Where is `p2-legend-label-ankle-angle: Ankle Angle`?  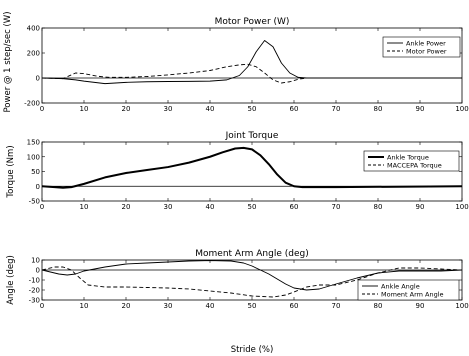 p2-legend-label-ankle-angle: Ankle Angle is located at coordinates (400, 286).